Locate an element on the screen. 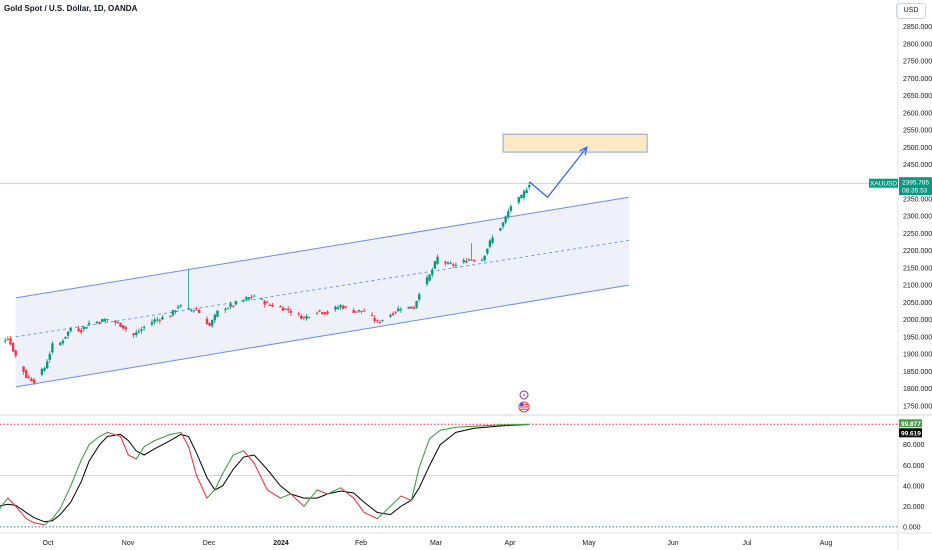 The width and height of the screenshot is (932, 550). last-price-tag is located at coordinates (915, 186).